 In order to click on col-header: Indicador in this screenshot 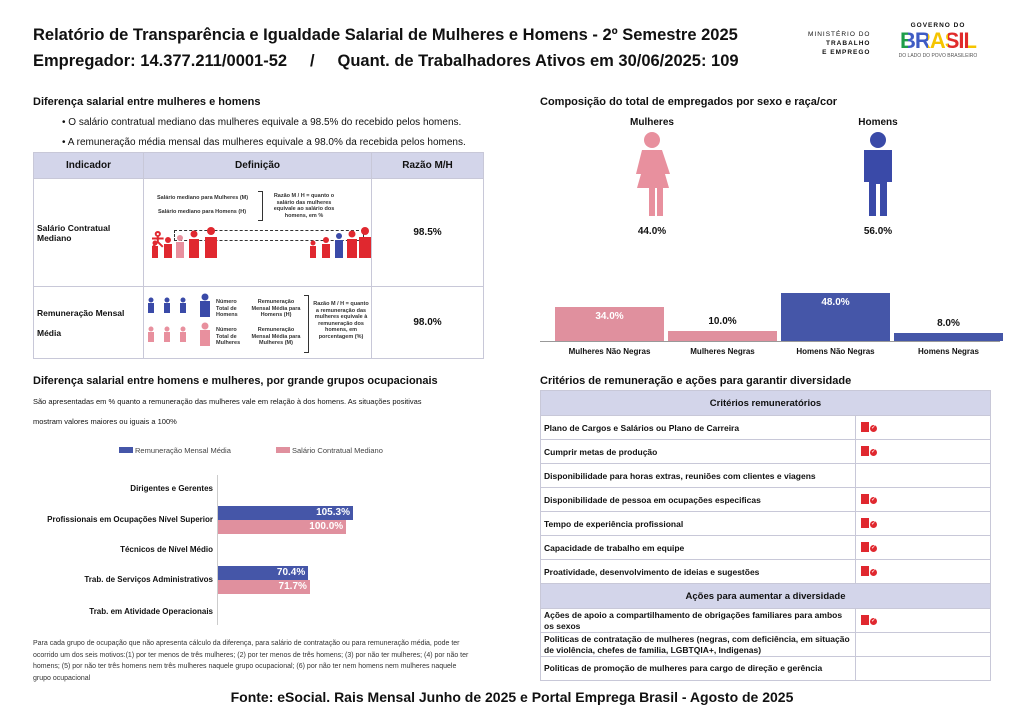, I will do `click(88, 165)`.